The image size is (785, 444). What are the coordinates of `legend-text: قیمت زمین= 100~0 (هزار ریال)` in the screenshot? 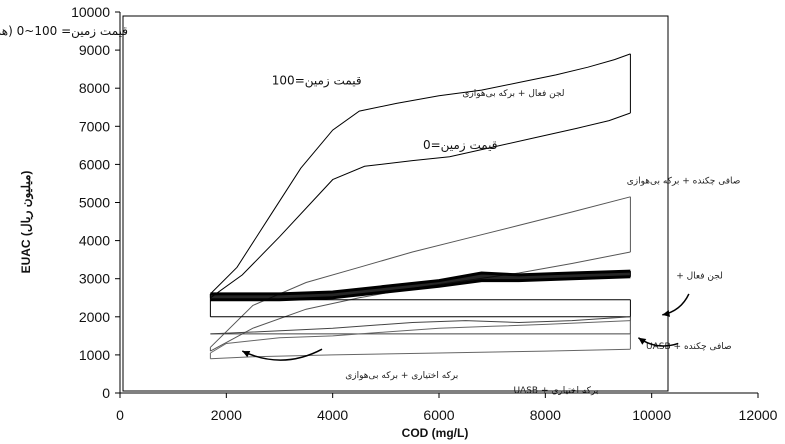 It's located at (64, 31).